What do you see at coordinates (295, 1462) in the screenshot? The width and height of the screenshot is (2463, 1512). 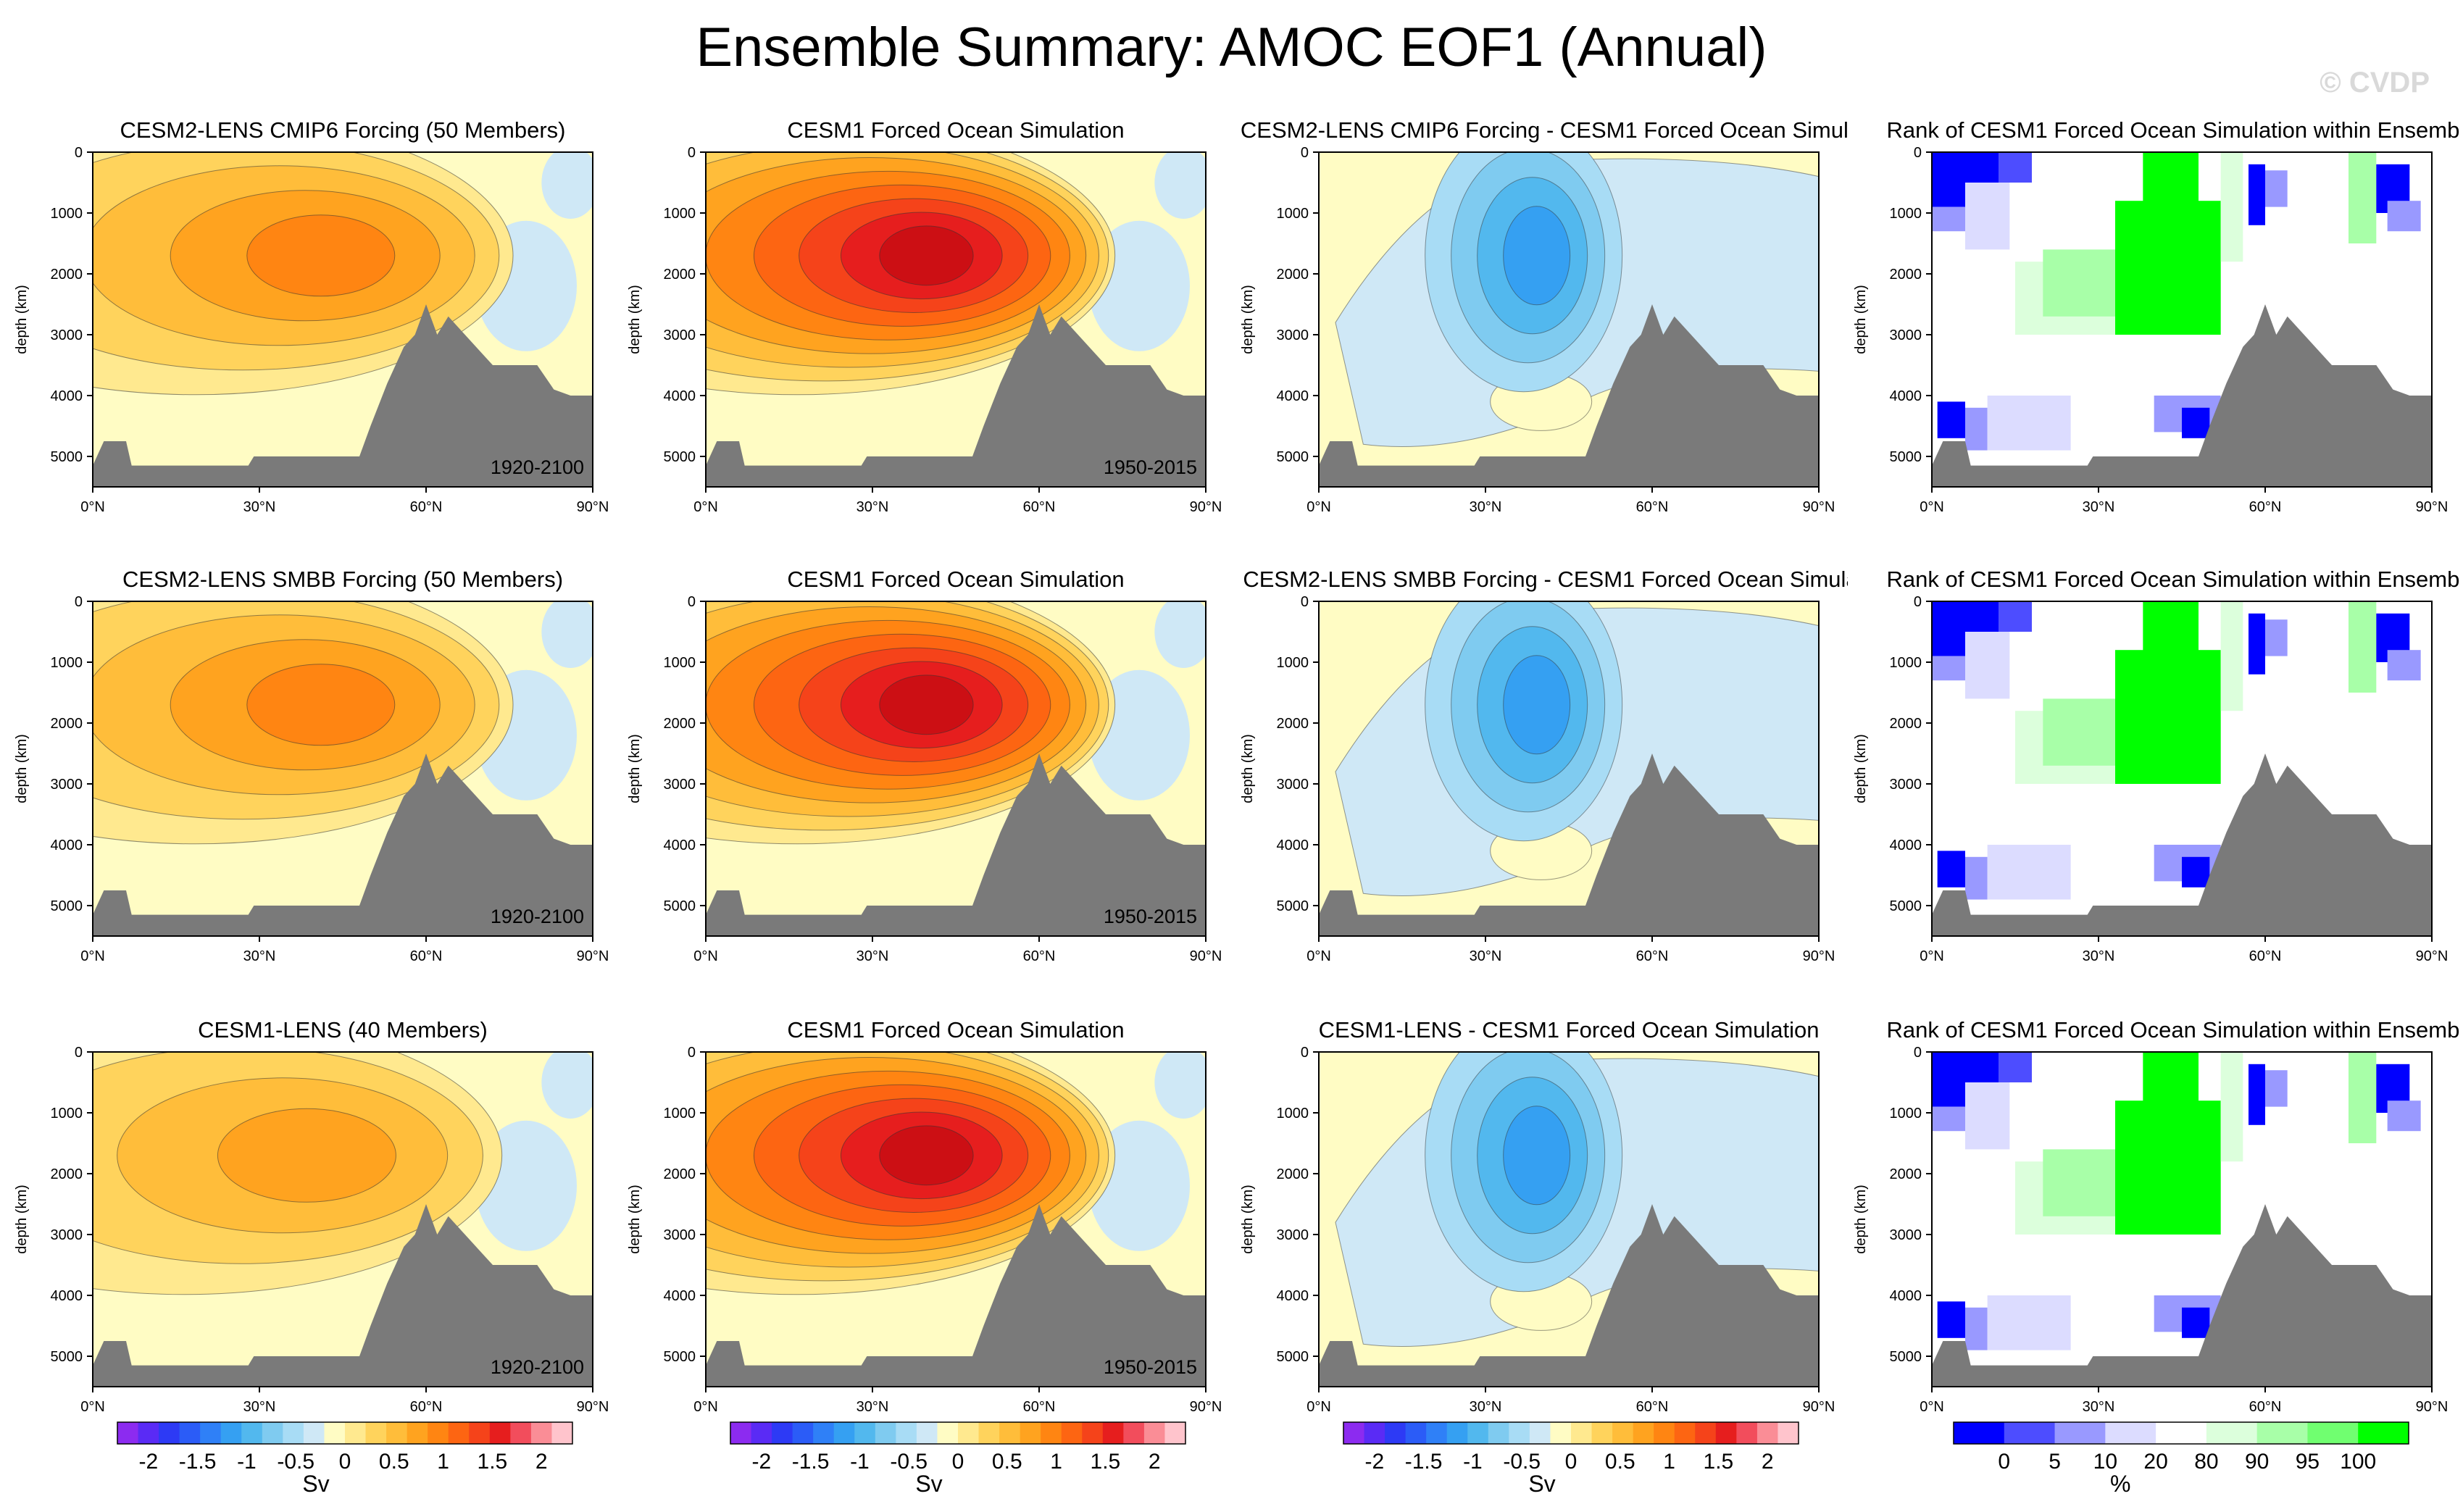 I see `colorbar-label: -0.5` at bounding box center [295, 1462].